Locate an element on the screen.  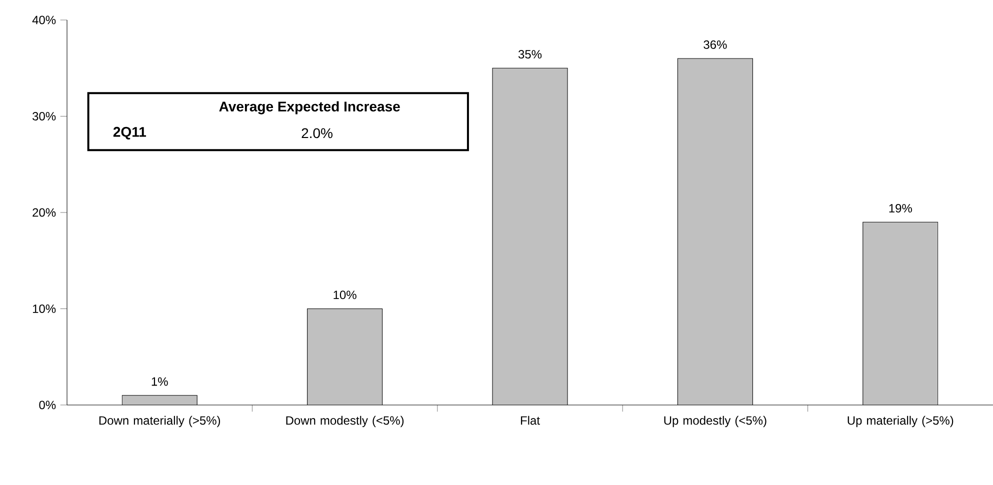
annotation: 2Q11 is located at coordinates (129, 133).